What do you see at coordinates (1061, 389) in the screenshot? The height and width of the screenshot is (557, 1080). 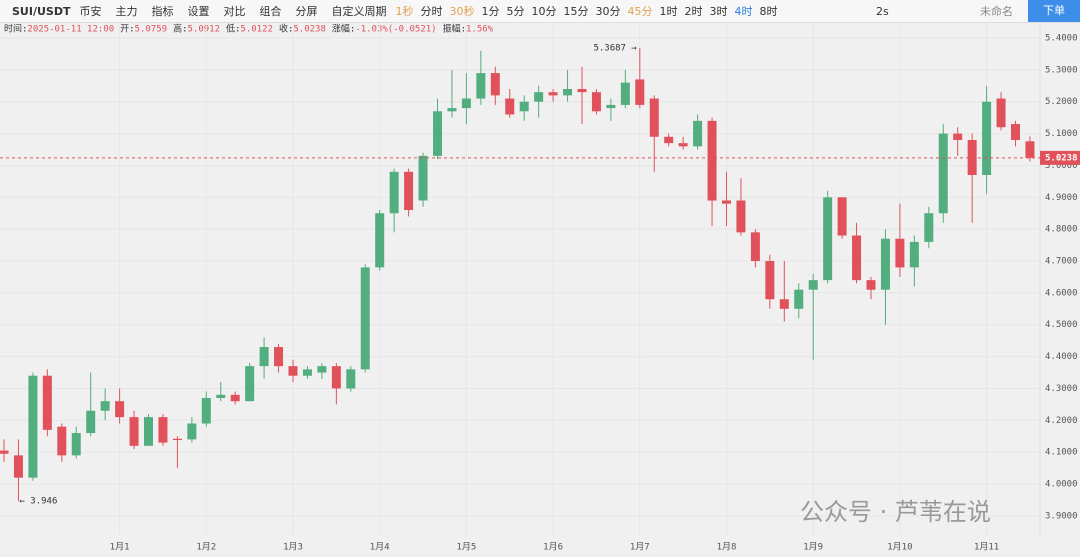 I see `y-tick-label: 4.3000` at bounding box center [1061, 389].